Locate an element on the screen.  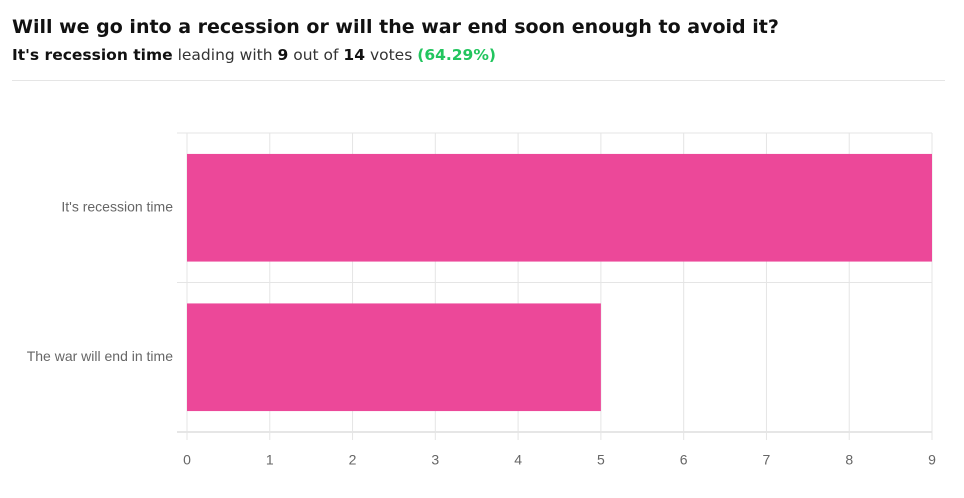
separator is located at coordinates (478, 80).